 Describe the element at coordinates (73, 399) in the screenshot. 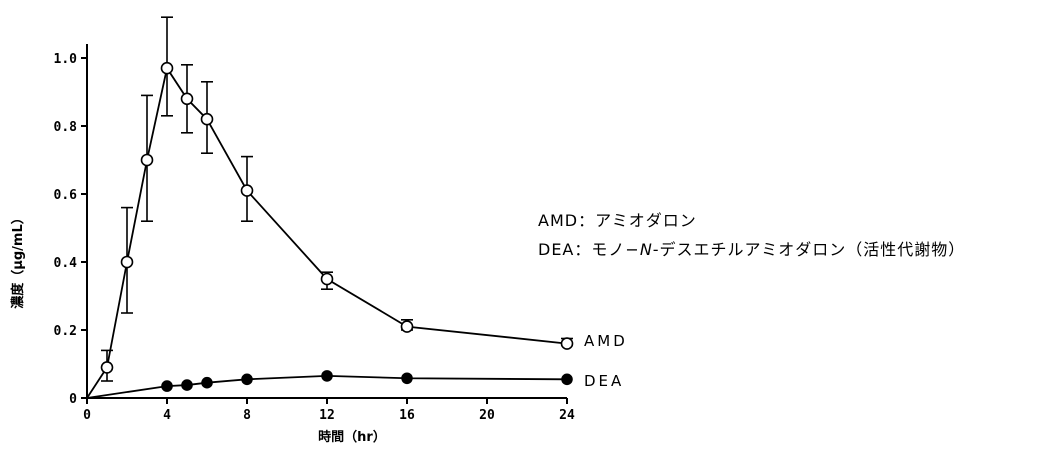

I see `y-tick-label: 0` at that location.